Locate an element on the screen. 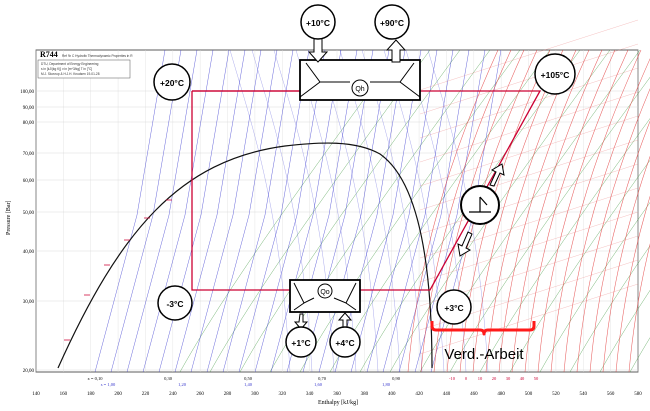 The width and height of the screenshot is (650, 411). temp-circle-left-top: +20°C is located at coordinates (172, 82).